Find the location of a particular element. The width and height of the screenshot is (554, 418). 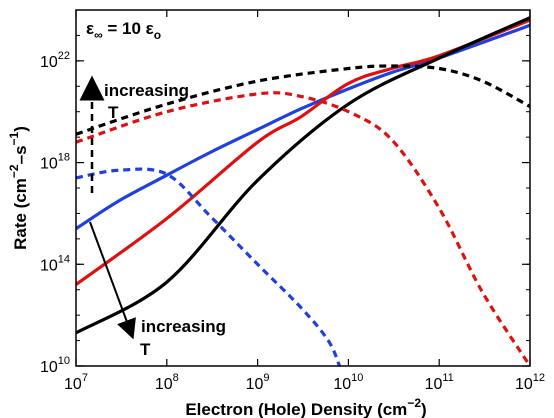

epsilon-annotation: ε∞ = 10 εo is located at coordinates (123, 30).